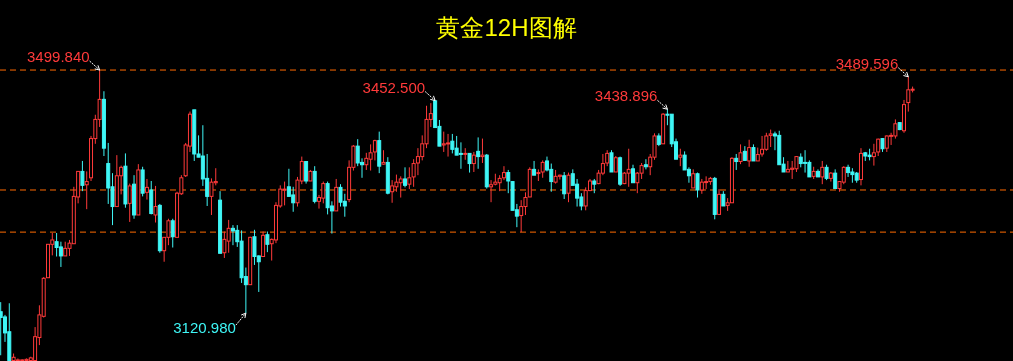 The image size is (1013, 361). What do you see at coordinates (394, 87) in the screenshot?
I see `annotation: 3452.500` at bounding box center [394, 87].